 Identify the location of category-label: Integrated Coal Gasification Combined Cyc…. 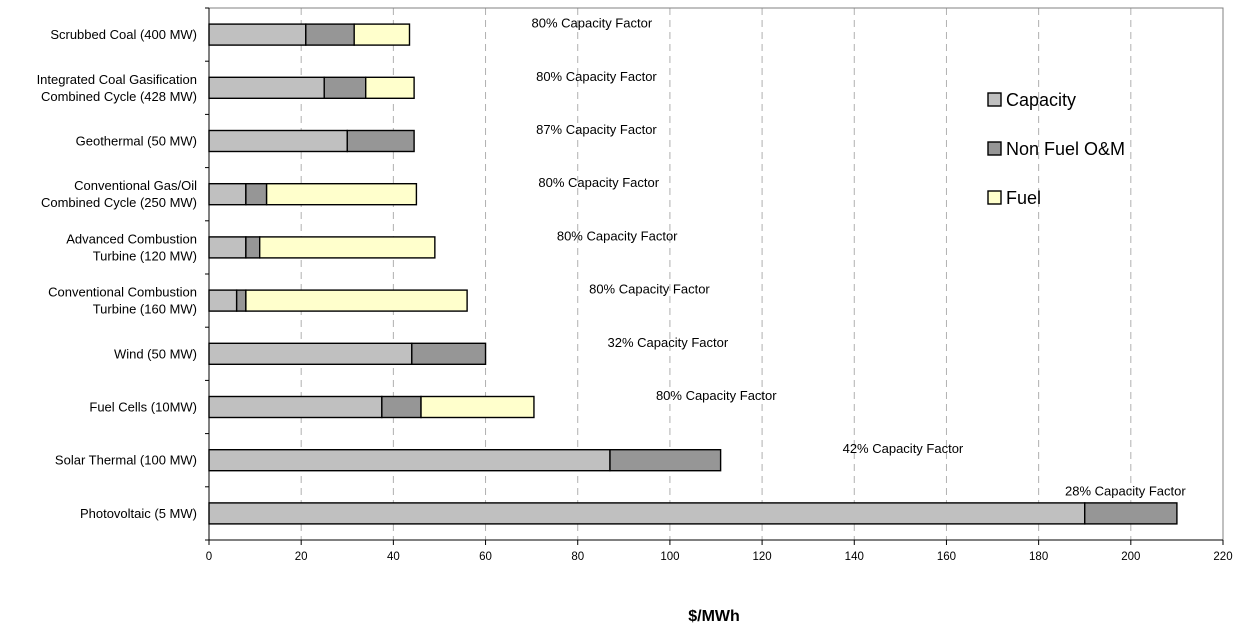
(117, 88).